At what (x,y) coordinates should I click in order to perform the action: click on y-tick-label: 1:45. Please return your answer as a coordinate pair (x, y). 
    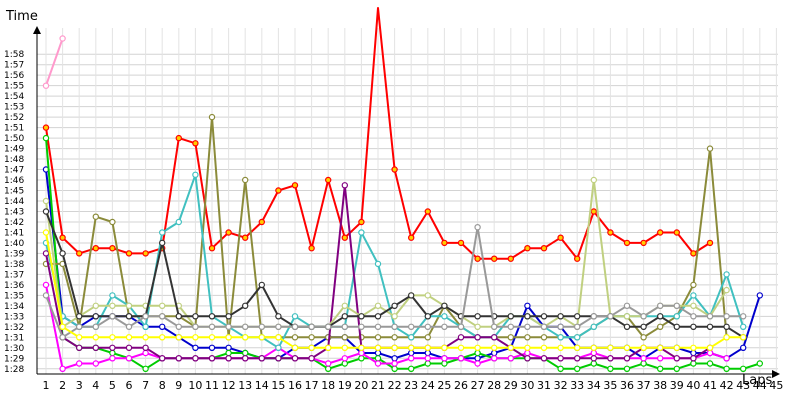
    Looking at the image, I should click on (14, 192).